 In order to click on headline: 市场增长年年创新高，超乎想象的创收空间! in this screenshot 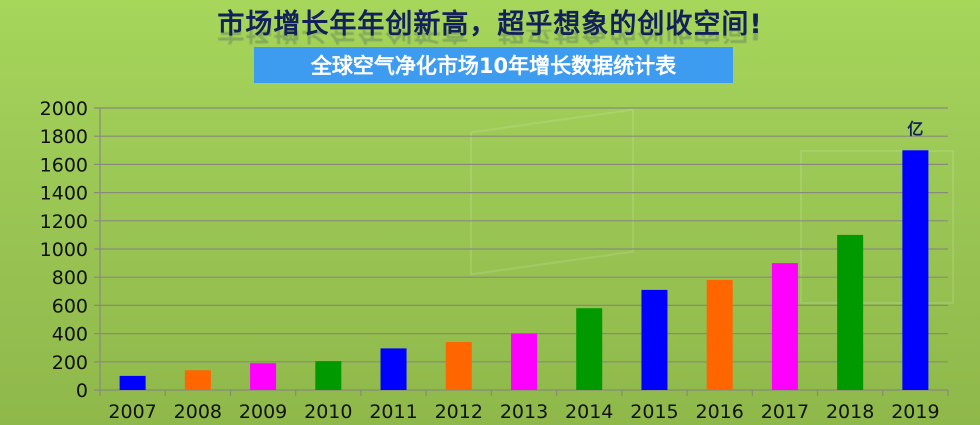, I will do `click(490, 24)`.